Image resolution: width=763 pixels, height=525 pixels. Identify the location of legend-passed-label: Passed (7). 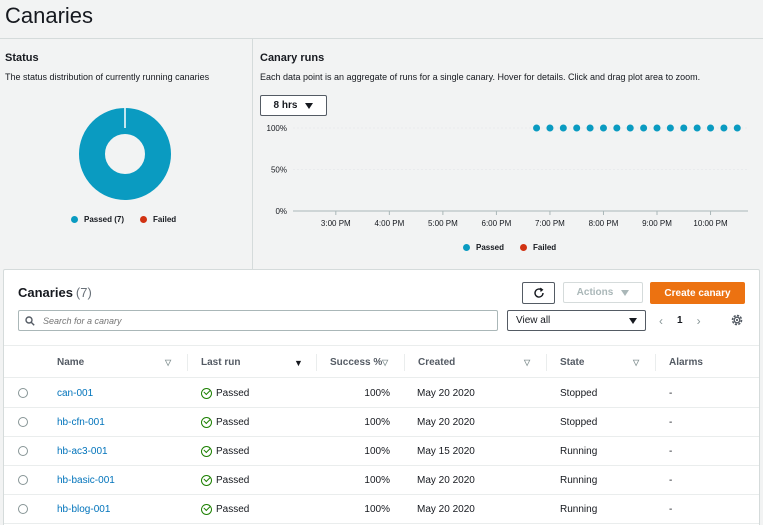
(104, 219).